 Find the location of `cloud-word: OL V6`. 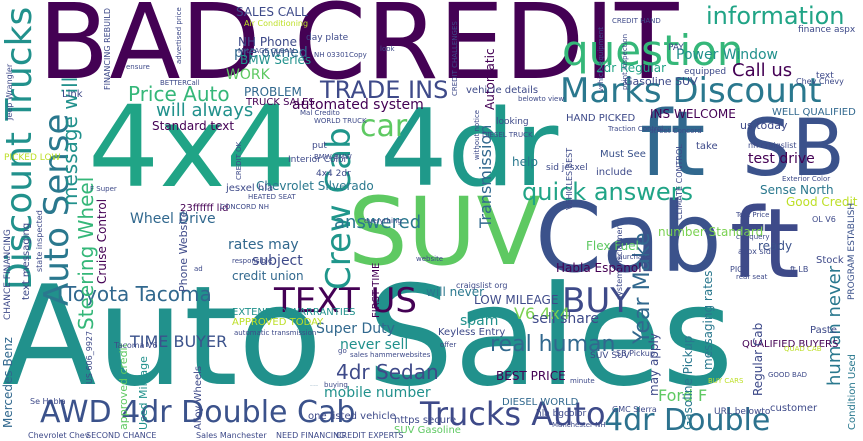

cloud-word: OL V6 is located at coordinates (824, 219).